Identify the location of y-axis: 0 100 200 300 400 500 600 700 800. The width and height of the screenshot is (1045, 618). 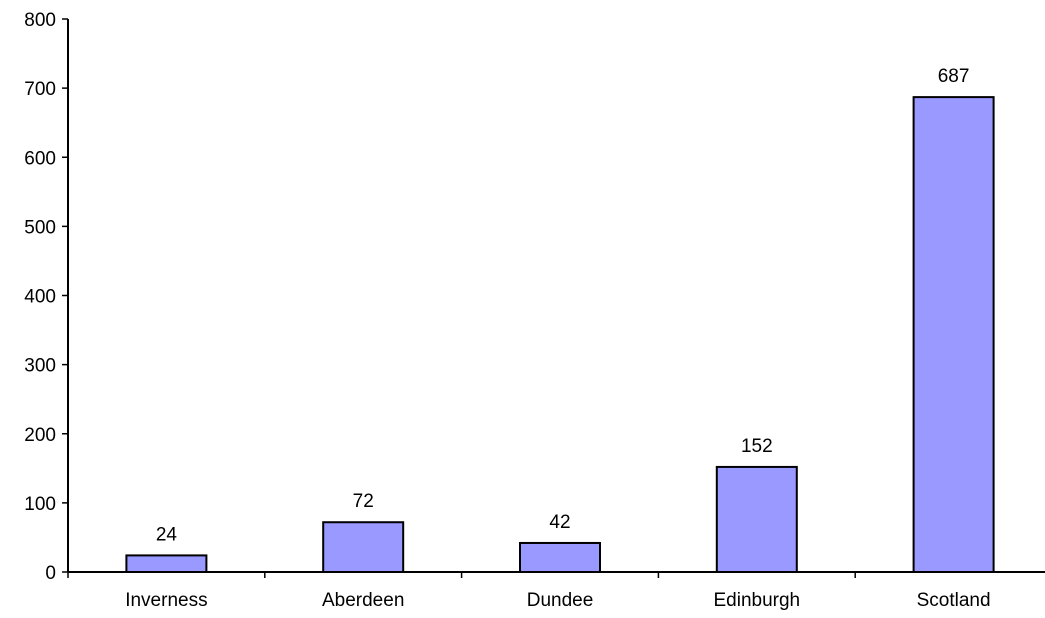
(46, 297).